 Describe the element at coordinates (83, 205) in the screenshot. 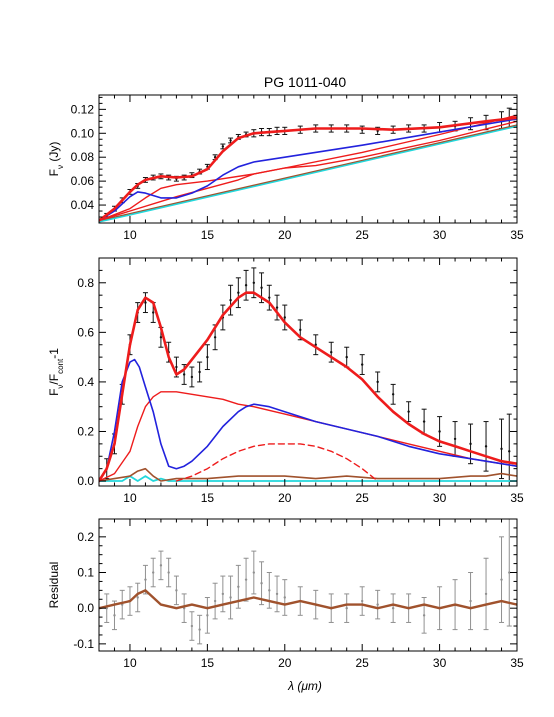

I see `y-tick-label: 0.04` at that location.